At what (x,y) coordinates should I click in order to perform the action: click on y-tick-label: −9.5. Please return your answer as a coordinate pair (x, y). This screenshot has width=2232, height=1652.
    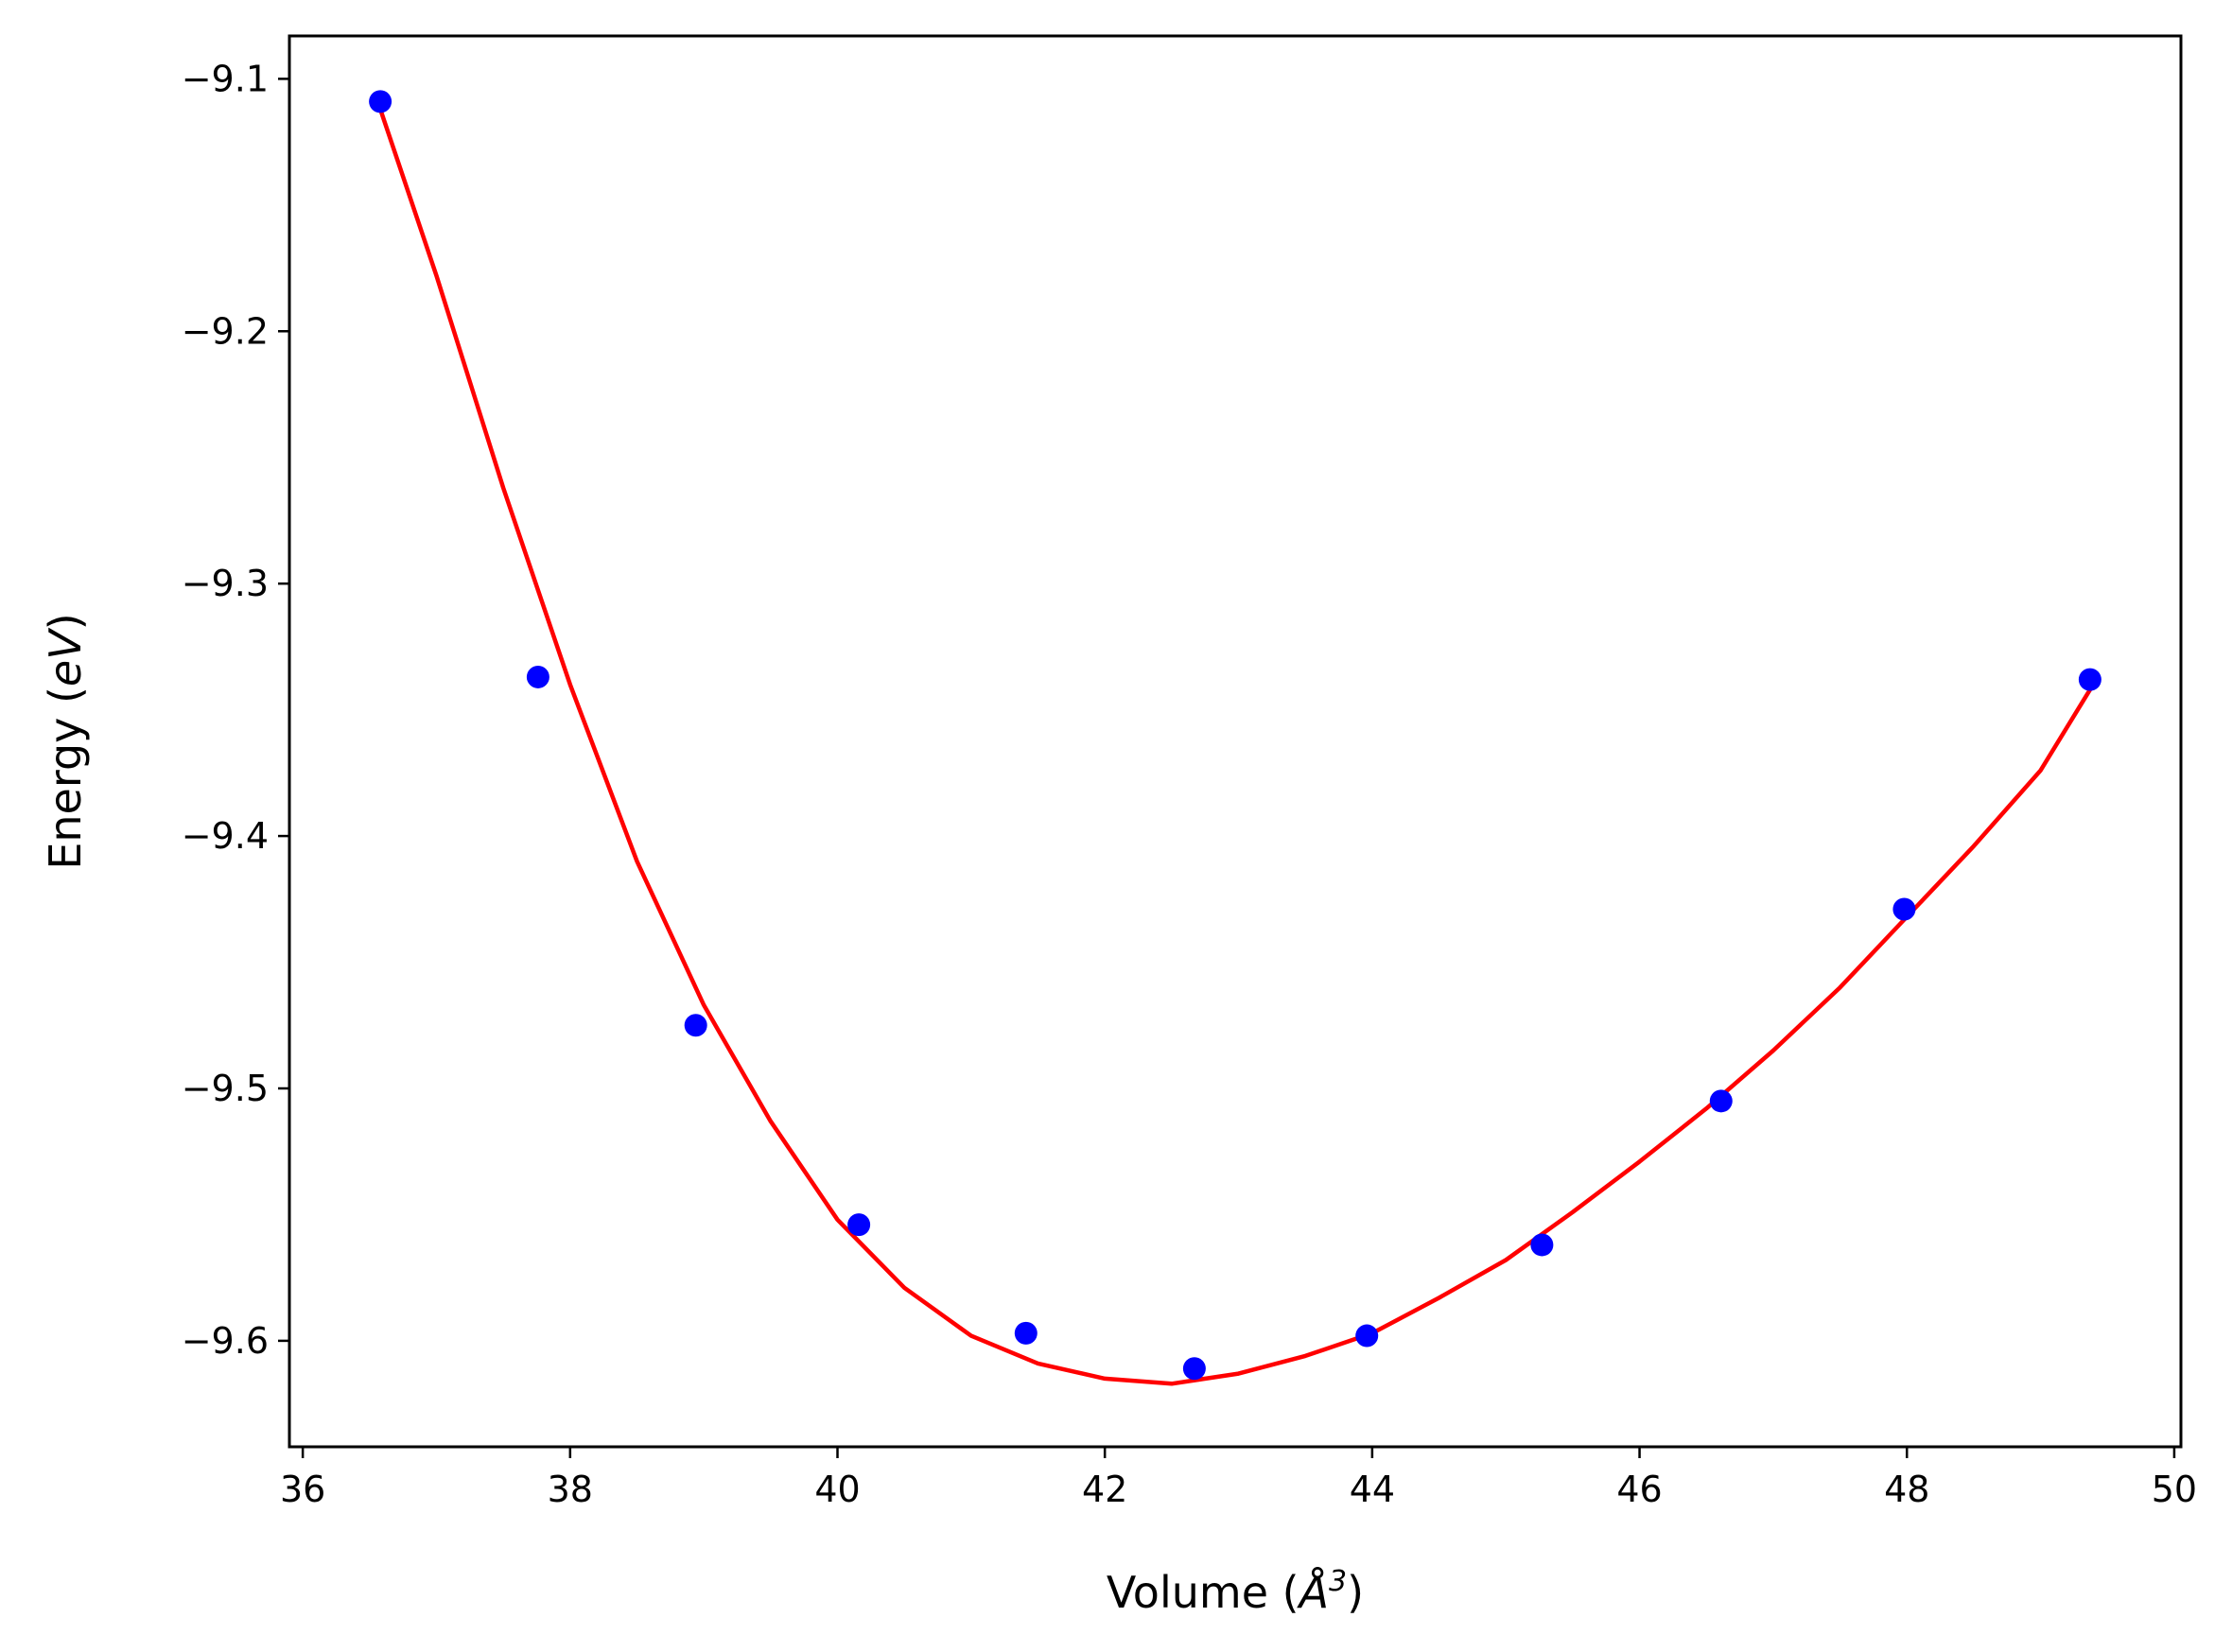
    Looking at the image, I should click on (225, 1088).